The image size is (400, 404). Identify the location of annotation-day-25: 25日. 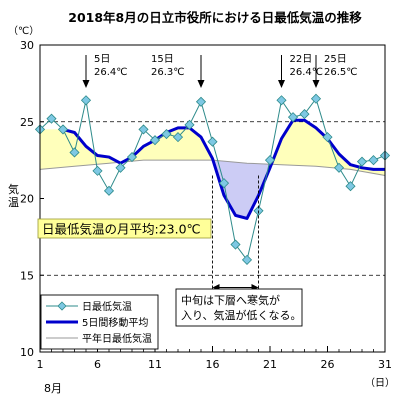
(335, 59).